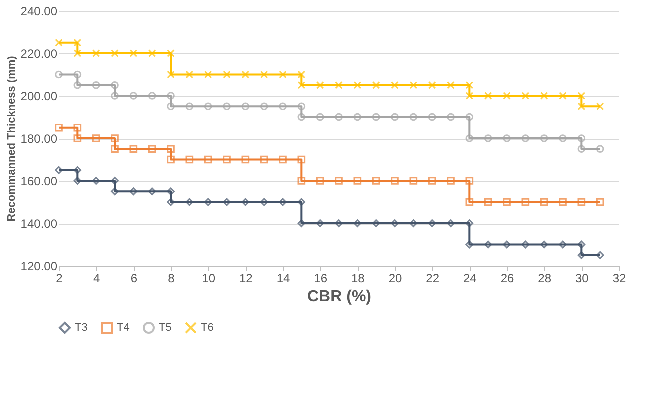  I want to click on y-tick-label: 220.00, so click(39, 54).